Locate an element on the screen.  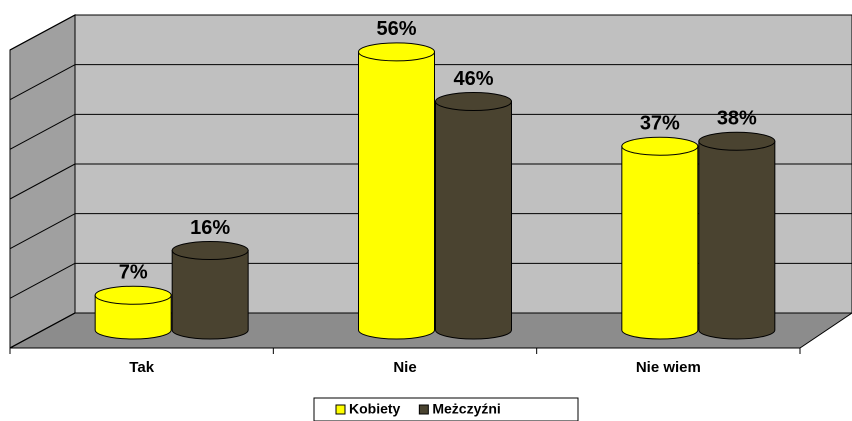
value-label: 16% is located at coordinates (210, 228).